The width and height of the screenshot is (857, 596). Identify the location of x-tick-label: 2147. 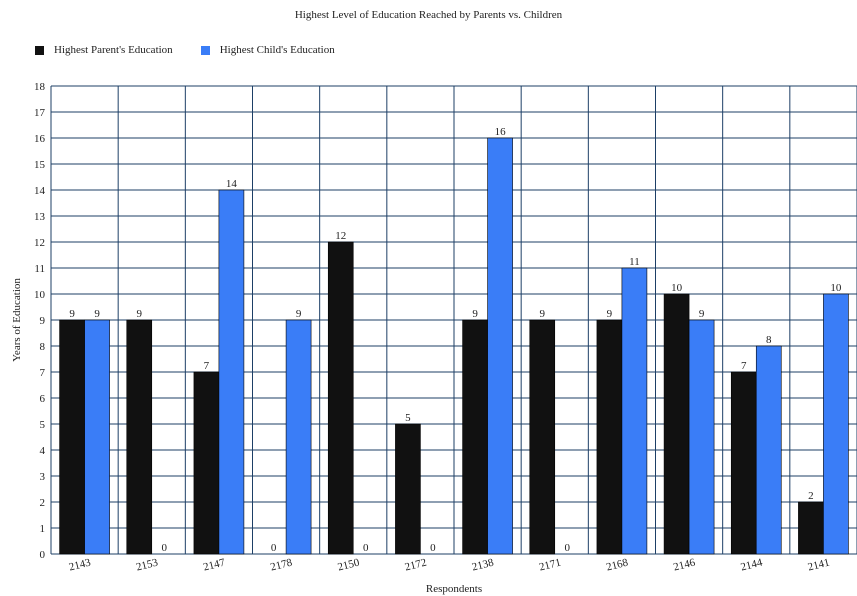
(214, 564).